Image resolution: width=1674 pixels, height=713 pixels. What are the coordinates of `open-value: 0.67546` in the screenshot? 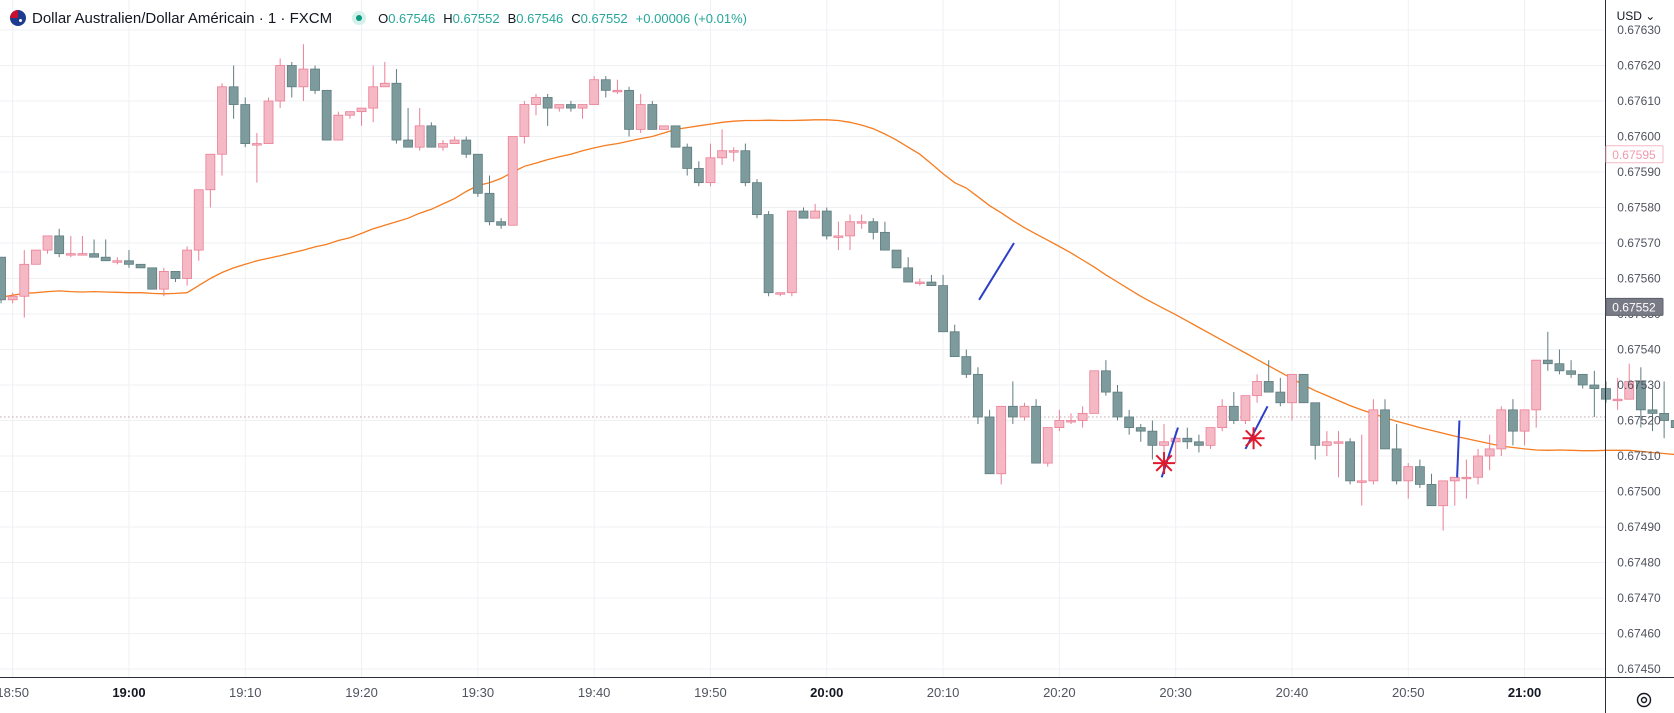 It's located at (412, 18).